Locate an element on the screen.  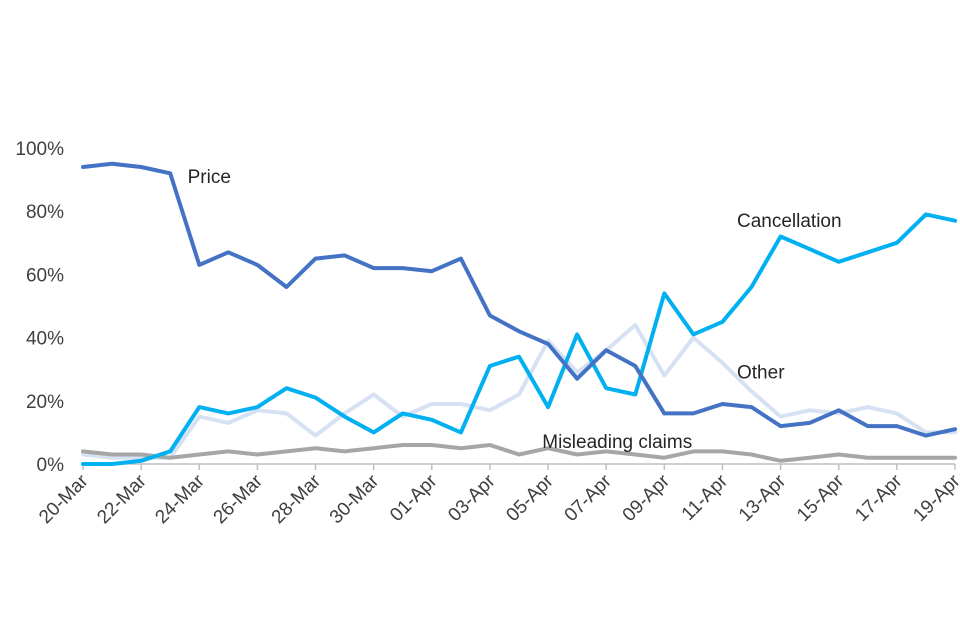
series-label-cancellation: Cancellation is located at coordinates (789, 221).